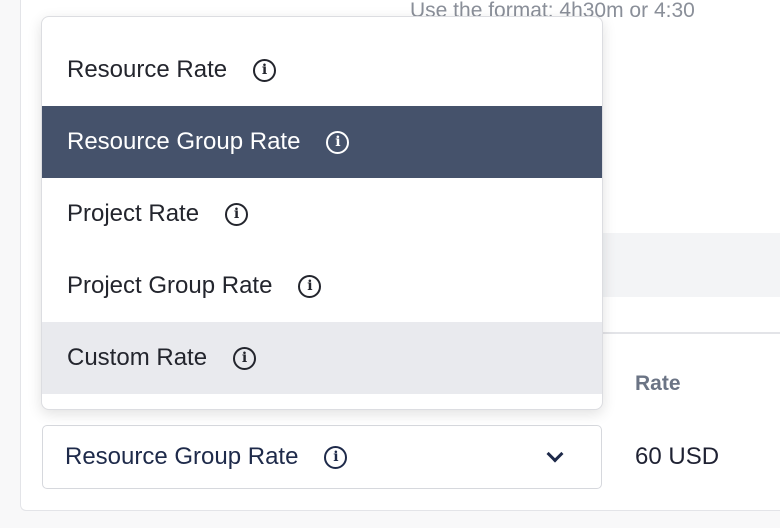 The height and width of the screenshot is (528, 780). What do you see at coordinates (677, 456) in the screenshot?
I see `rate-value: 60 USD` at bounding box center [677, 456].